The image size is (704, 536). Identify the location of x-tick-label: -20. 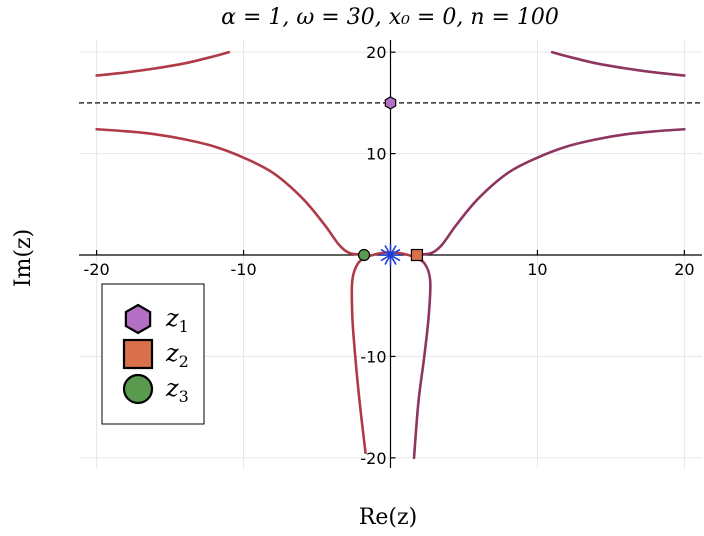
(97, 269).